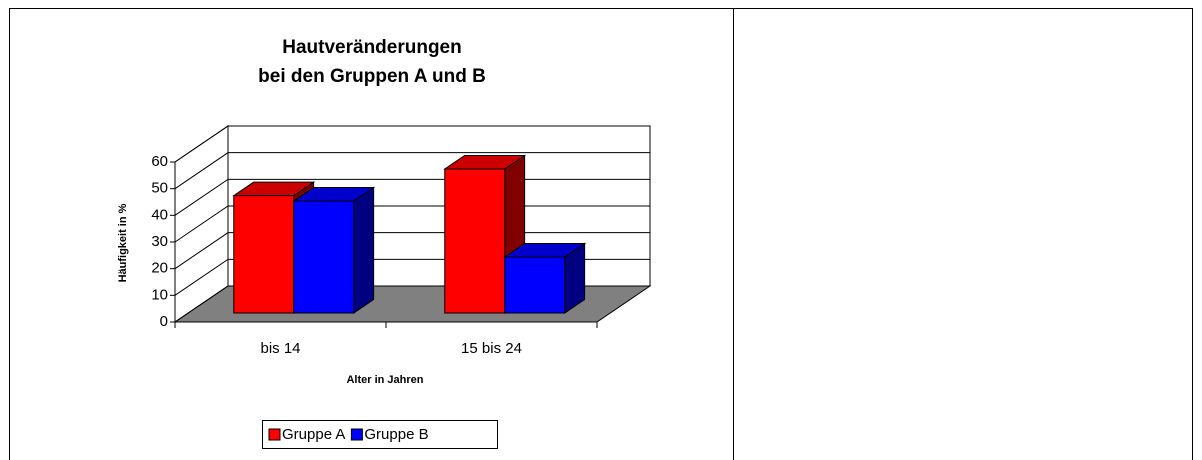 The height and width of the screenshot is (460, 1202). I want to click on x-tick-label: 15 bis 24, so click(491, 348).